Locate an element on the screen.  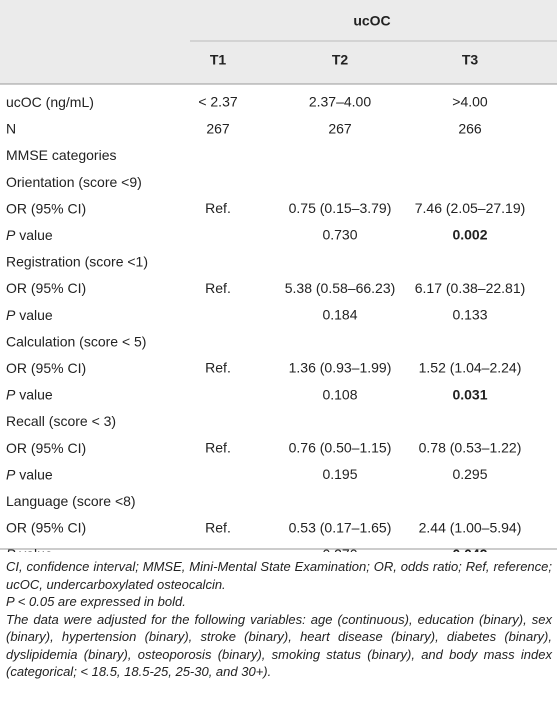
cell: 0.730 is located at coordinates (339, 235).